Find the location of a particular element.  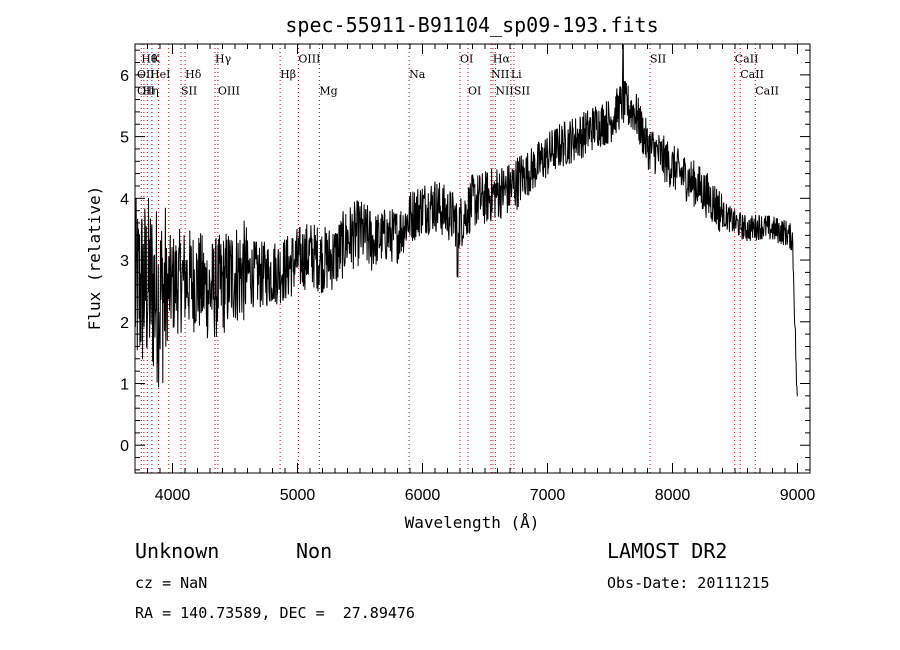

line-label-20: SII is located at coordinates (522, 91).